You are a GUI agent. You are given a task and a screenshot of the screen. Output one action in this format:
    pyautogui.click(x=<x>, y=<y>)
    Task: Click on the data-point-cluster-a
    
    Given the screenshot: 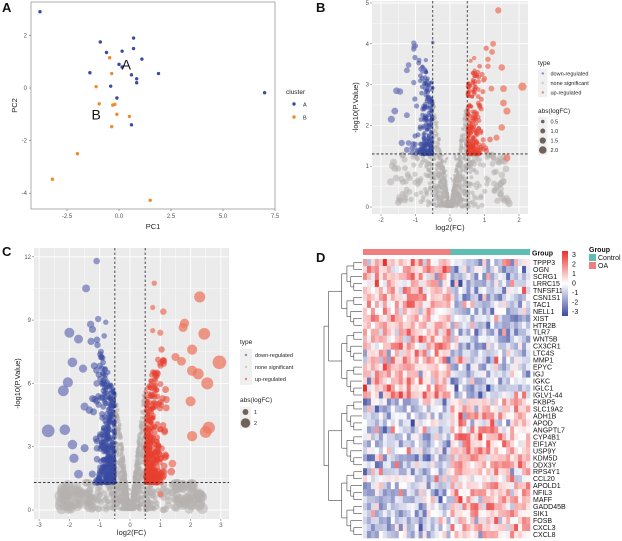 What is the action you would take?
    pyautogui.click(x=110, y=86)
    